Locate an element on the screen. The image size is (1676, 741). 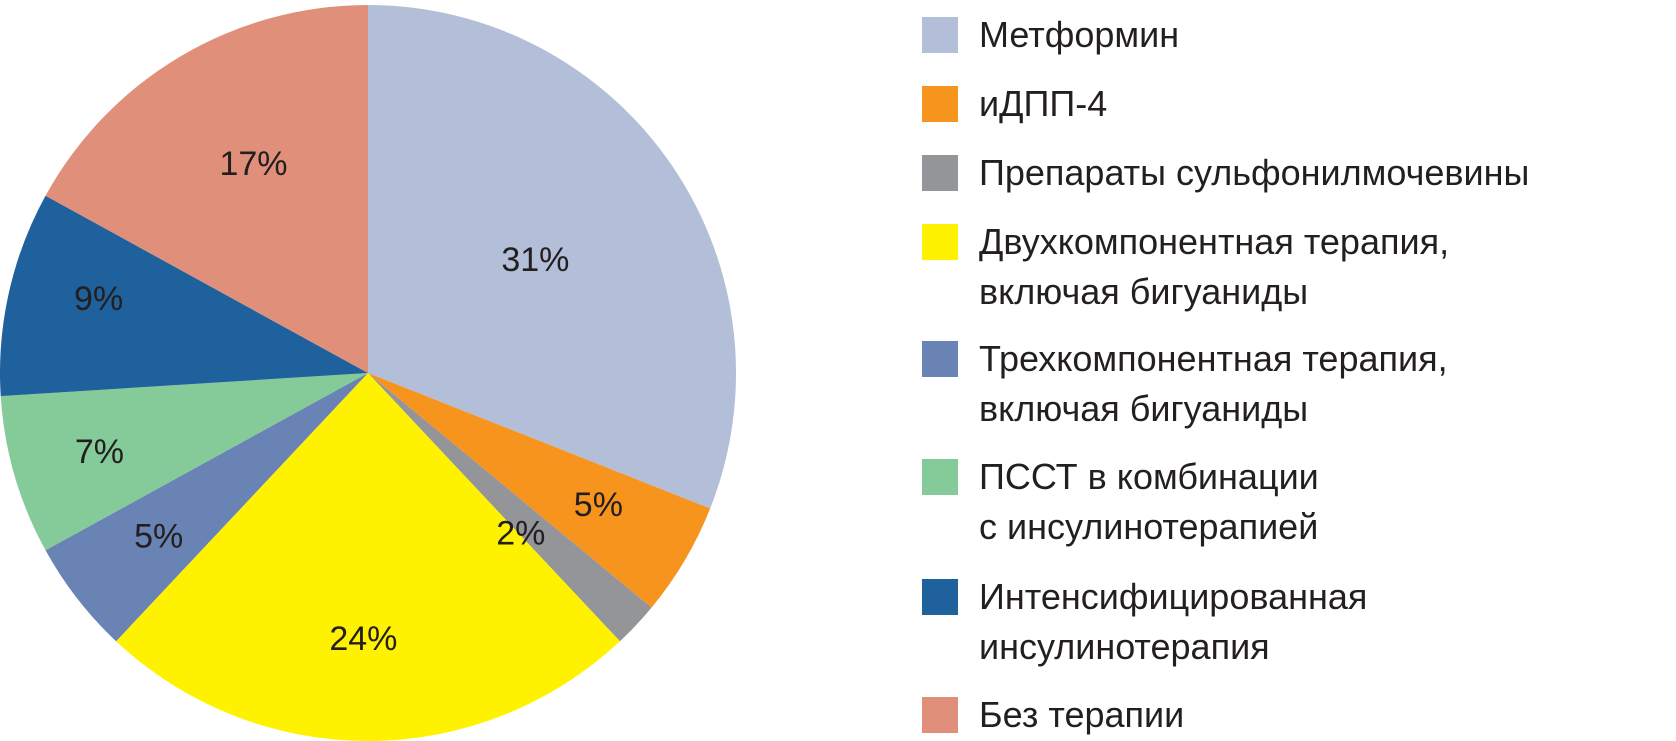
legend-label: ПССТ в комбинации с инсулинотерапией is located at coordinates (1149, 502).